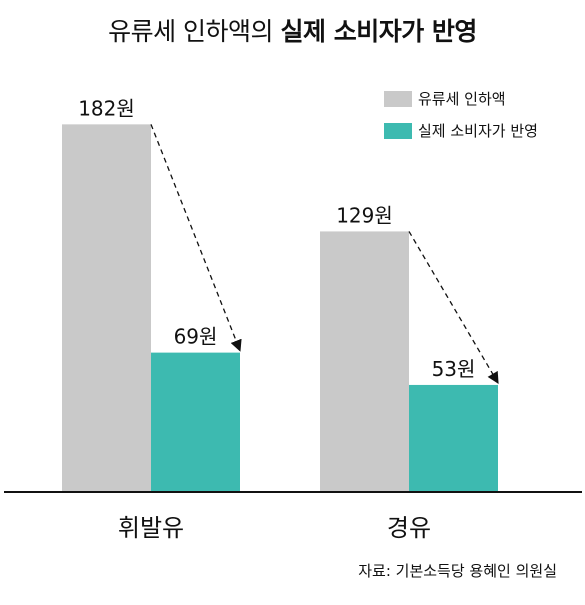  What do you see at coordinates (462, 99) in the screenshot?
I see `legend-label-0: 유류세 인하액` at bounding box center [462, 99].